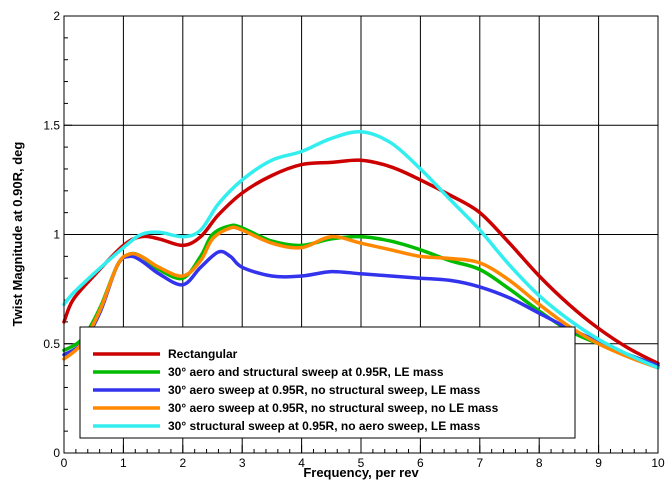  Describe the element at coordinates (17, 234) in the screenshot. I see `y-axis-title: Twist Magnitude at 0.90R, deg` at that location.